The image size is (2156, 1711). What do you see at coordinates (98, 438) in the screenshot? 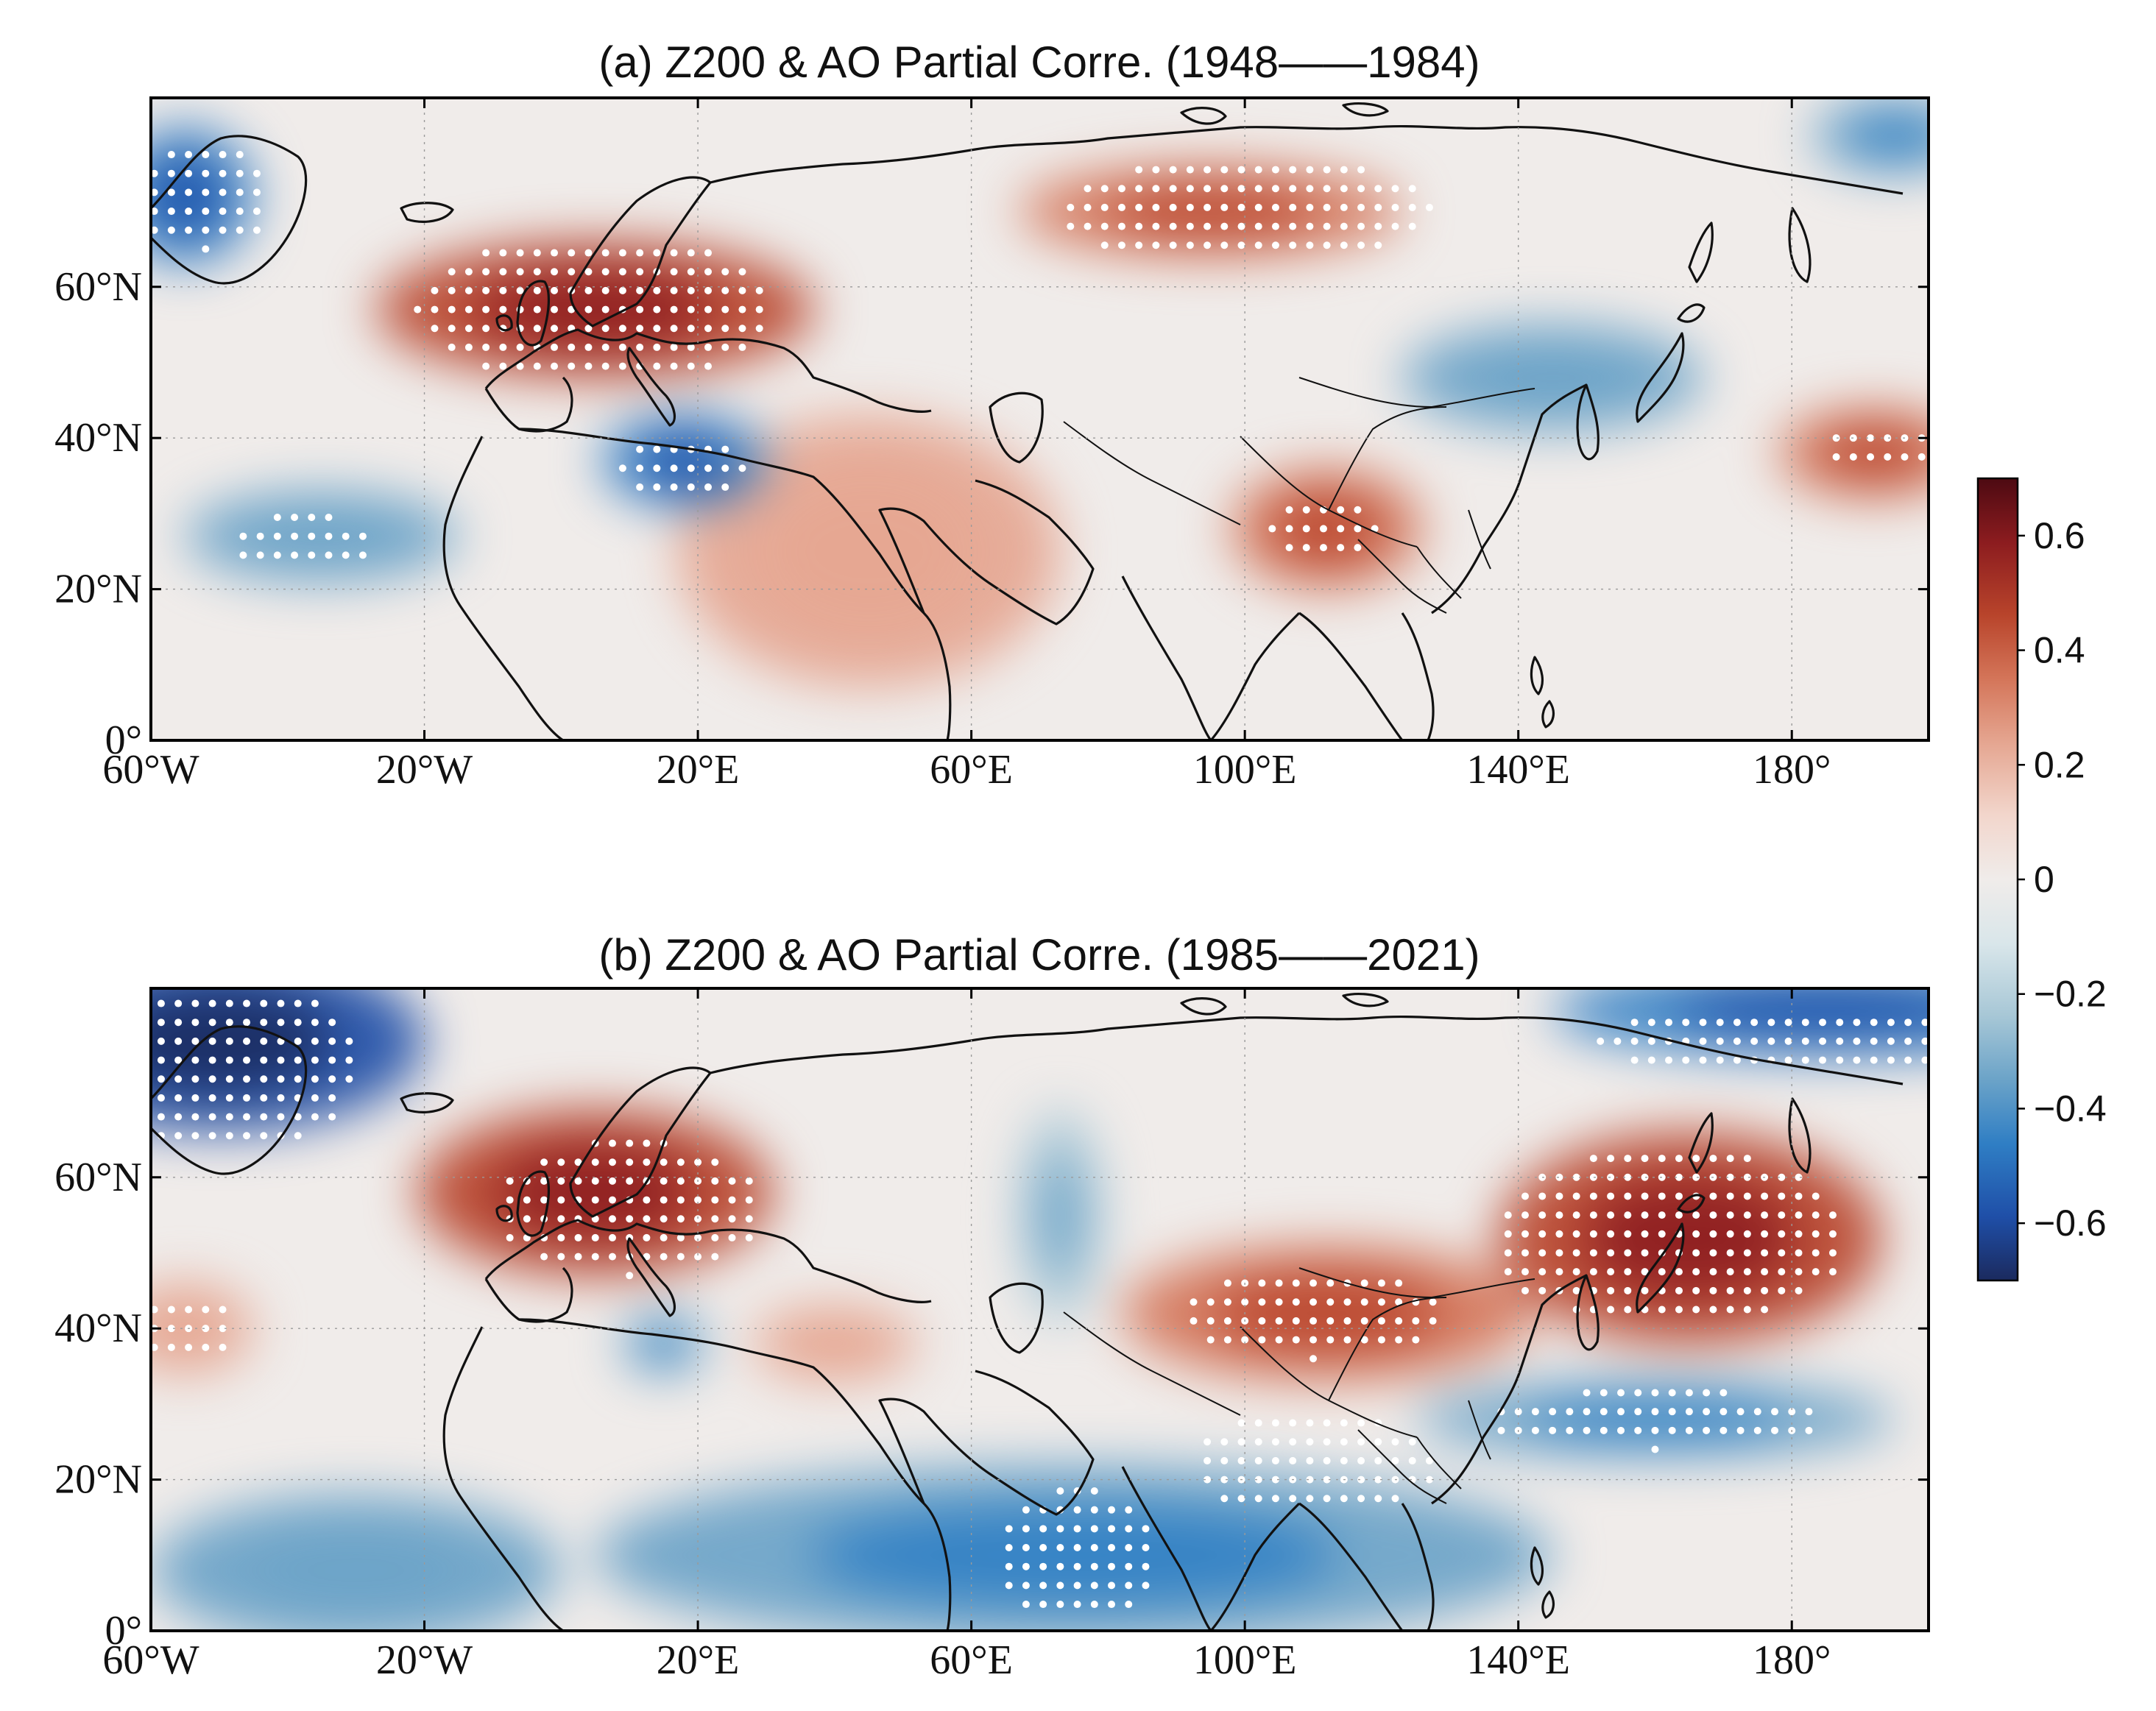
I see `y-tick-label: 40°N` at bounding box center [98, 438].